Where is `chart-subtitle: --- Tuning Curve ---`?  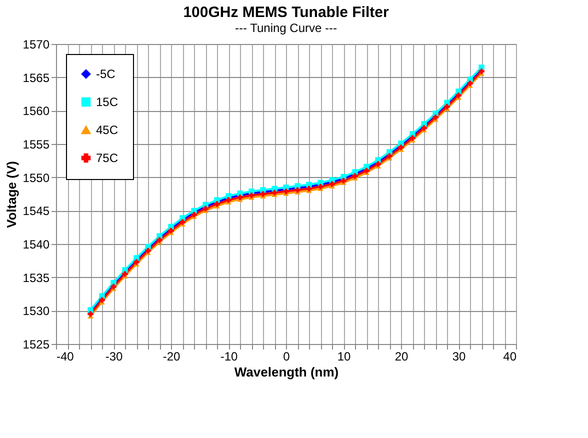
chart-subtitle: --- Tuning Curve --- is located at coordinates (286, 28).